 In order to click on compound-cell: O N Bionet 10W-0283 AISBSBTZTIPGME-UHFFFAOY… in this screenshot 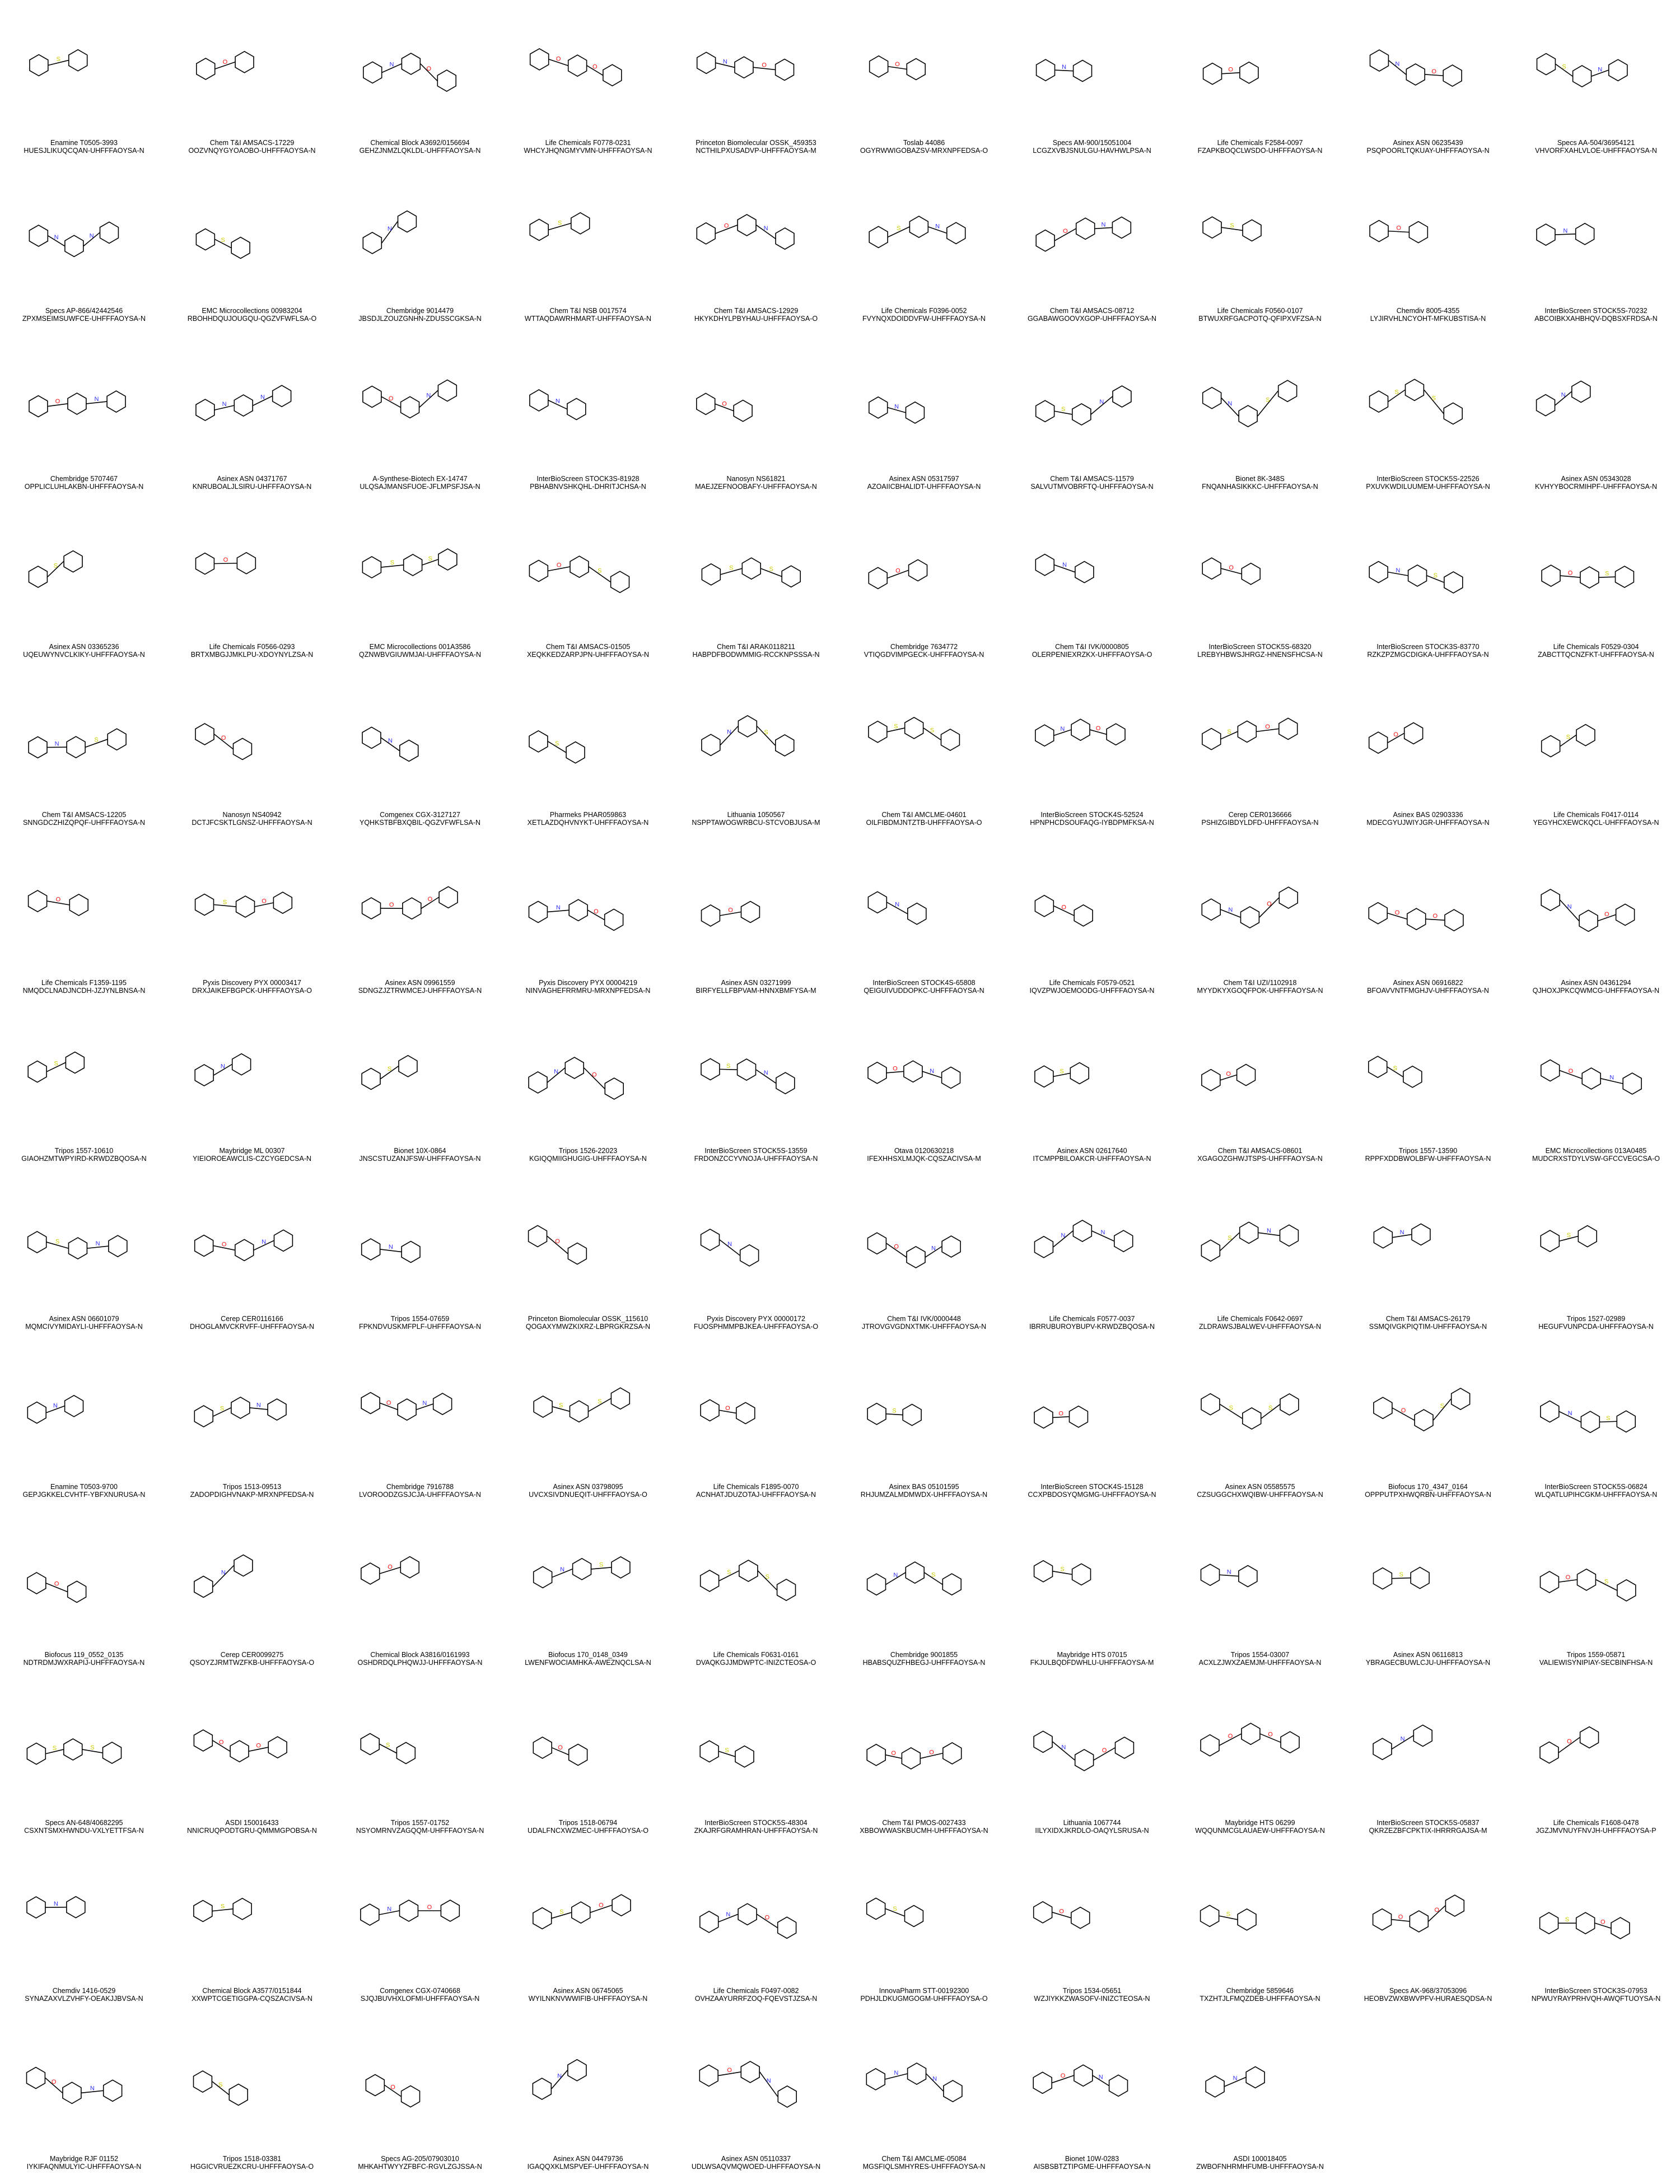, I will do `click(1092, 2100)`.